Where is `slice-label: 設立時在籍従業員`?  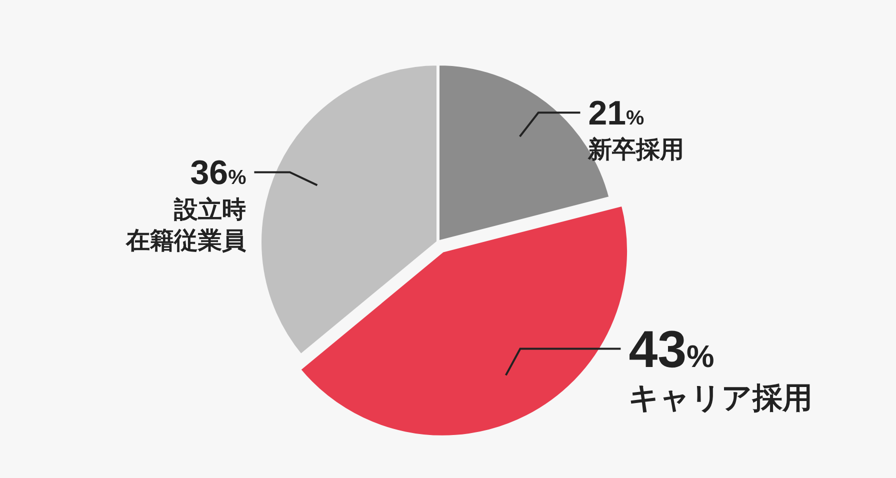 slice-label: 設立時在籍従業員 is located at coordinates (185, 225).